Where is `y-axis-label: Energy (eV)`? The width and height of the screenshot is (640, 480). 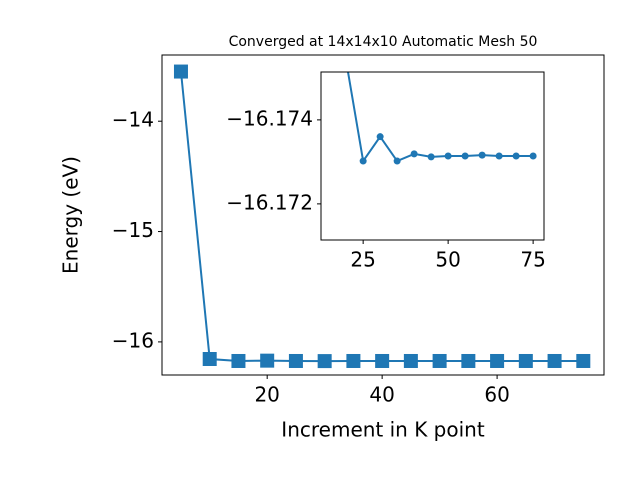
y-axis-label: Energy (eV) is located at coordinates (71, 215).